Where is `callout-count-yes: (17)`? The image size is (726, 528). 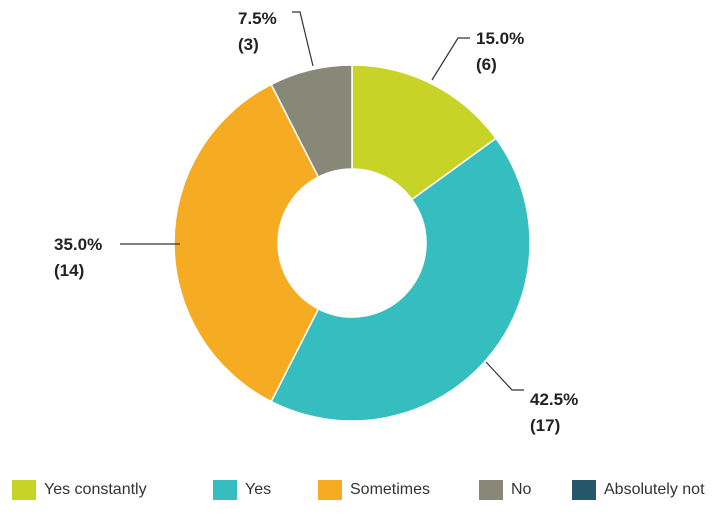
callout-count-yes: (17) is located at coordinates (545, 425).